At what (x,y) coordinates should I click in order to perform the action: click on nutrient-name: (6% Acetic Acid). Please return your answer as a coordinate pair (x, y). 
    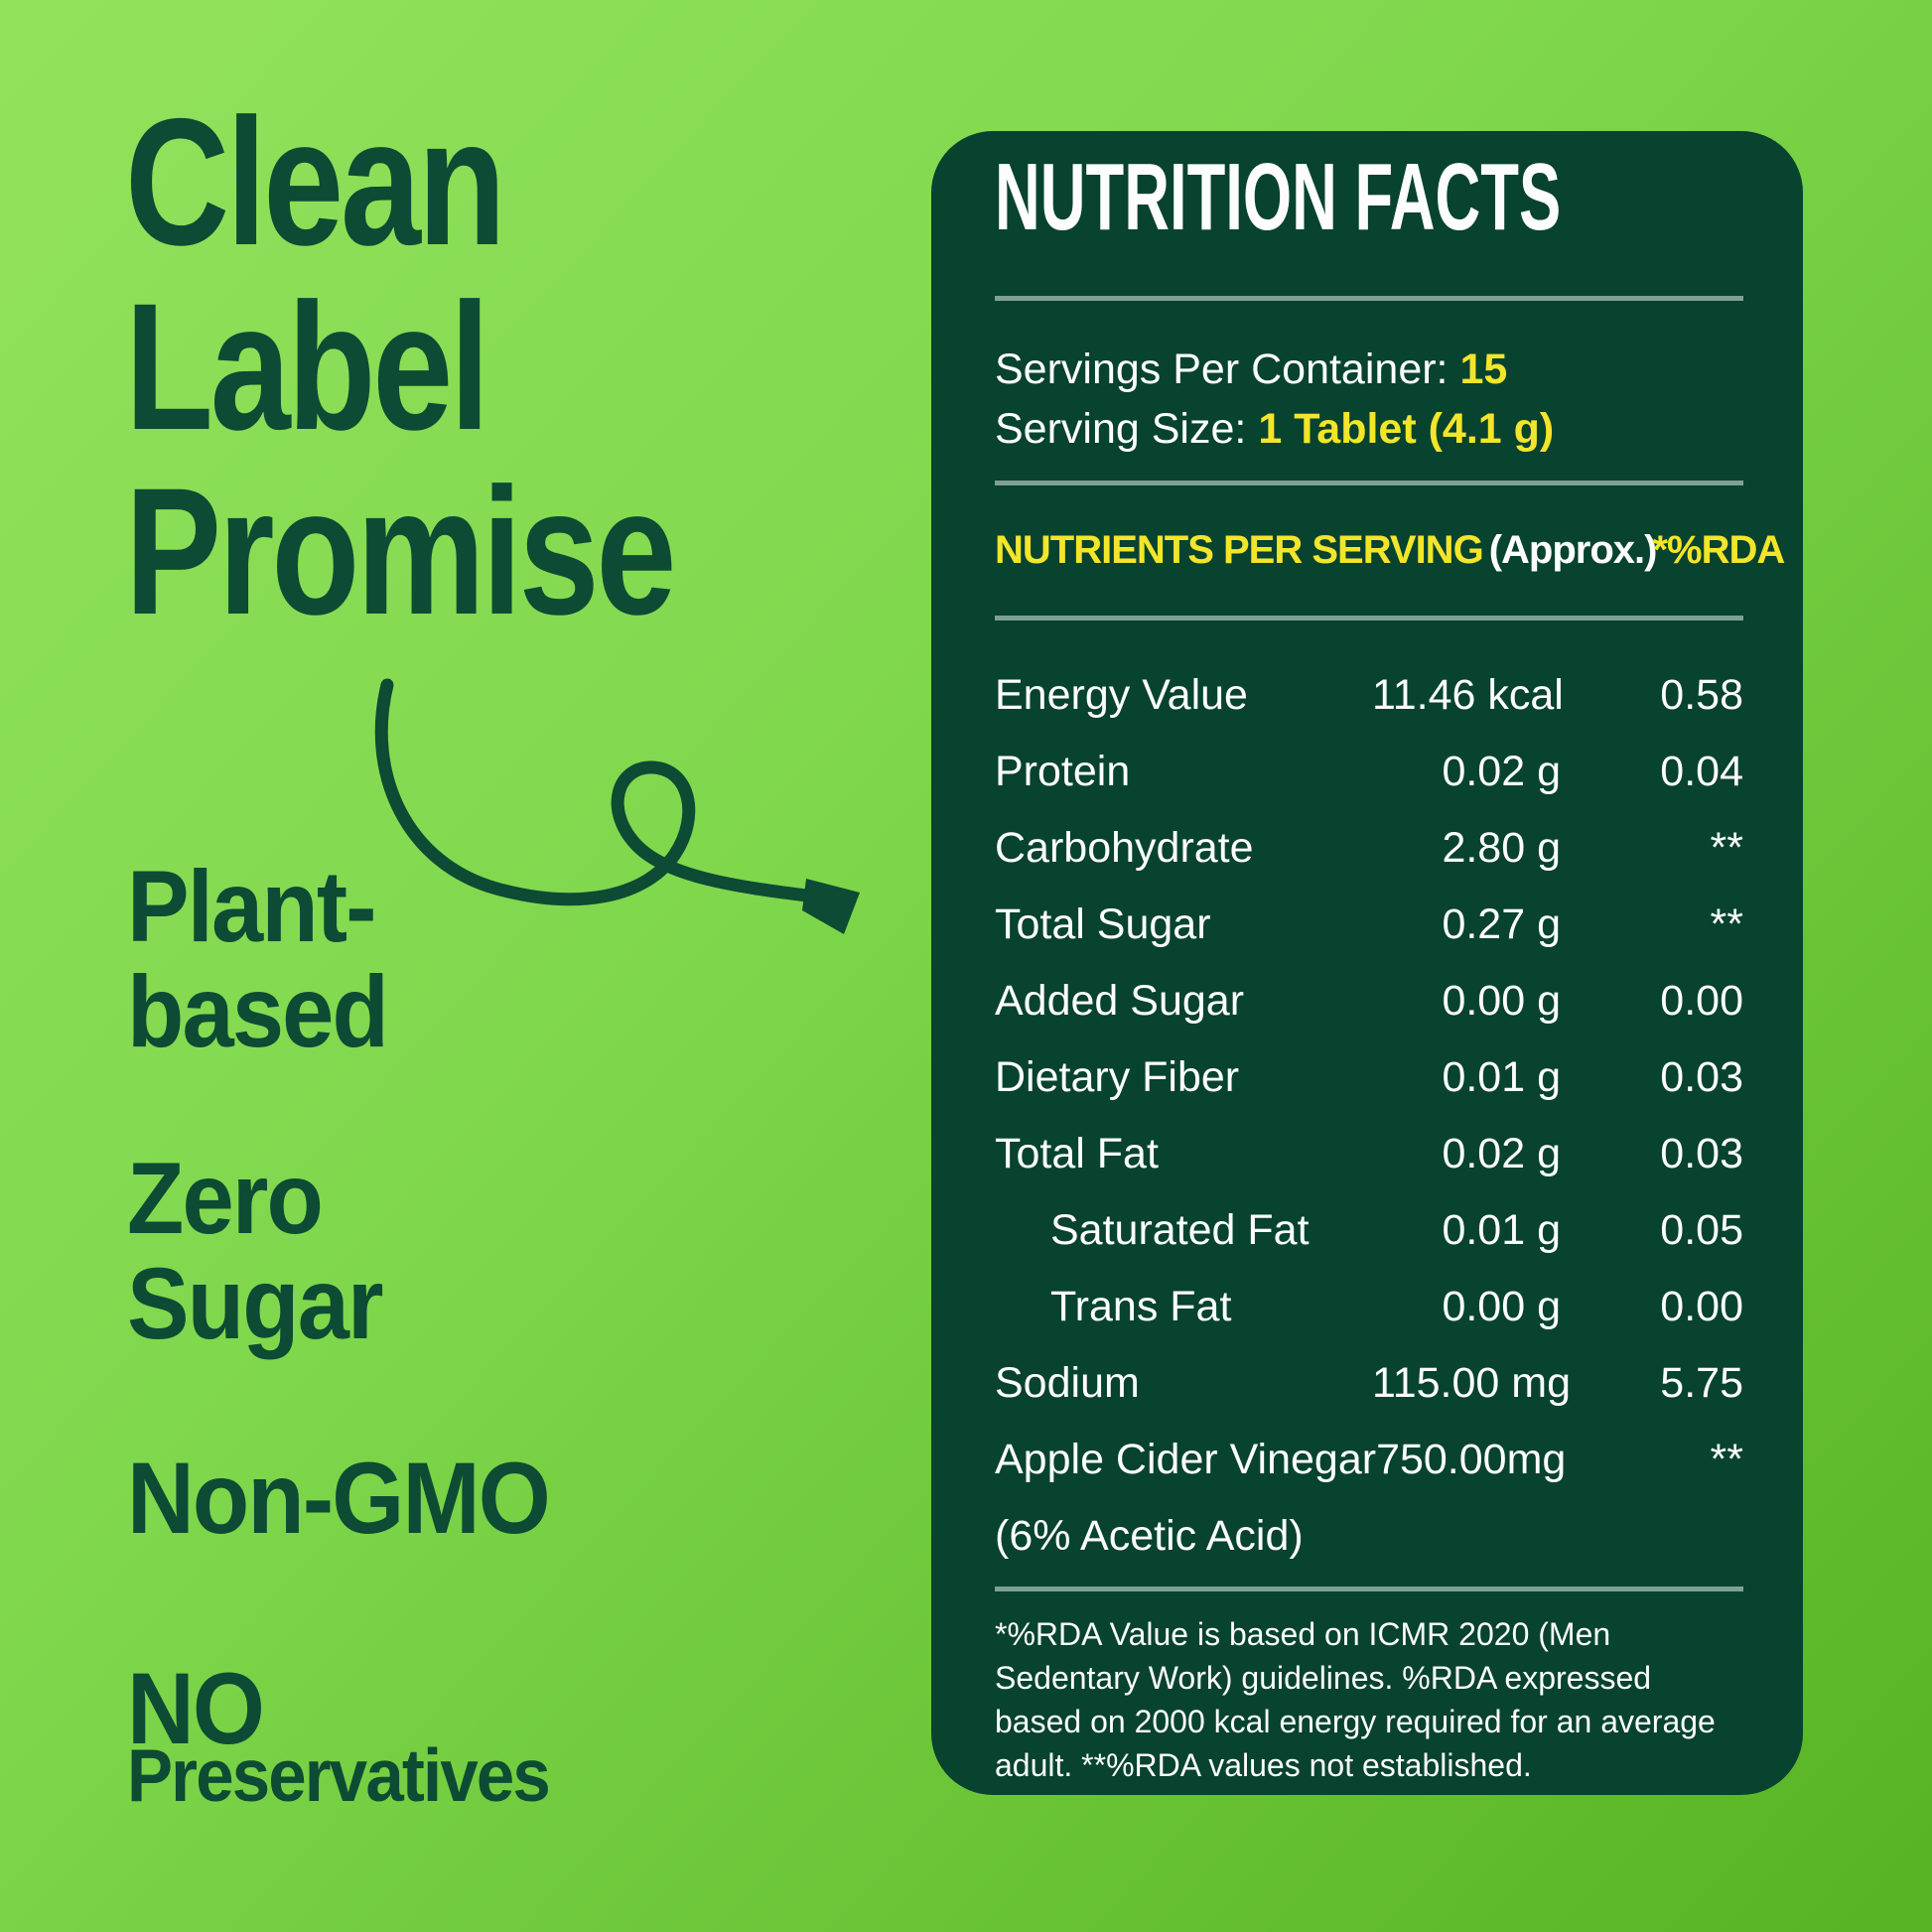
    Looking at the image, I should click on (1149, 1536).